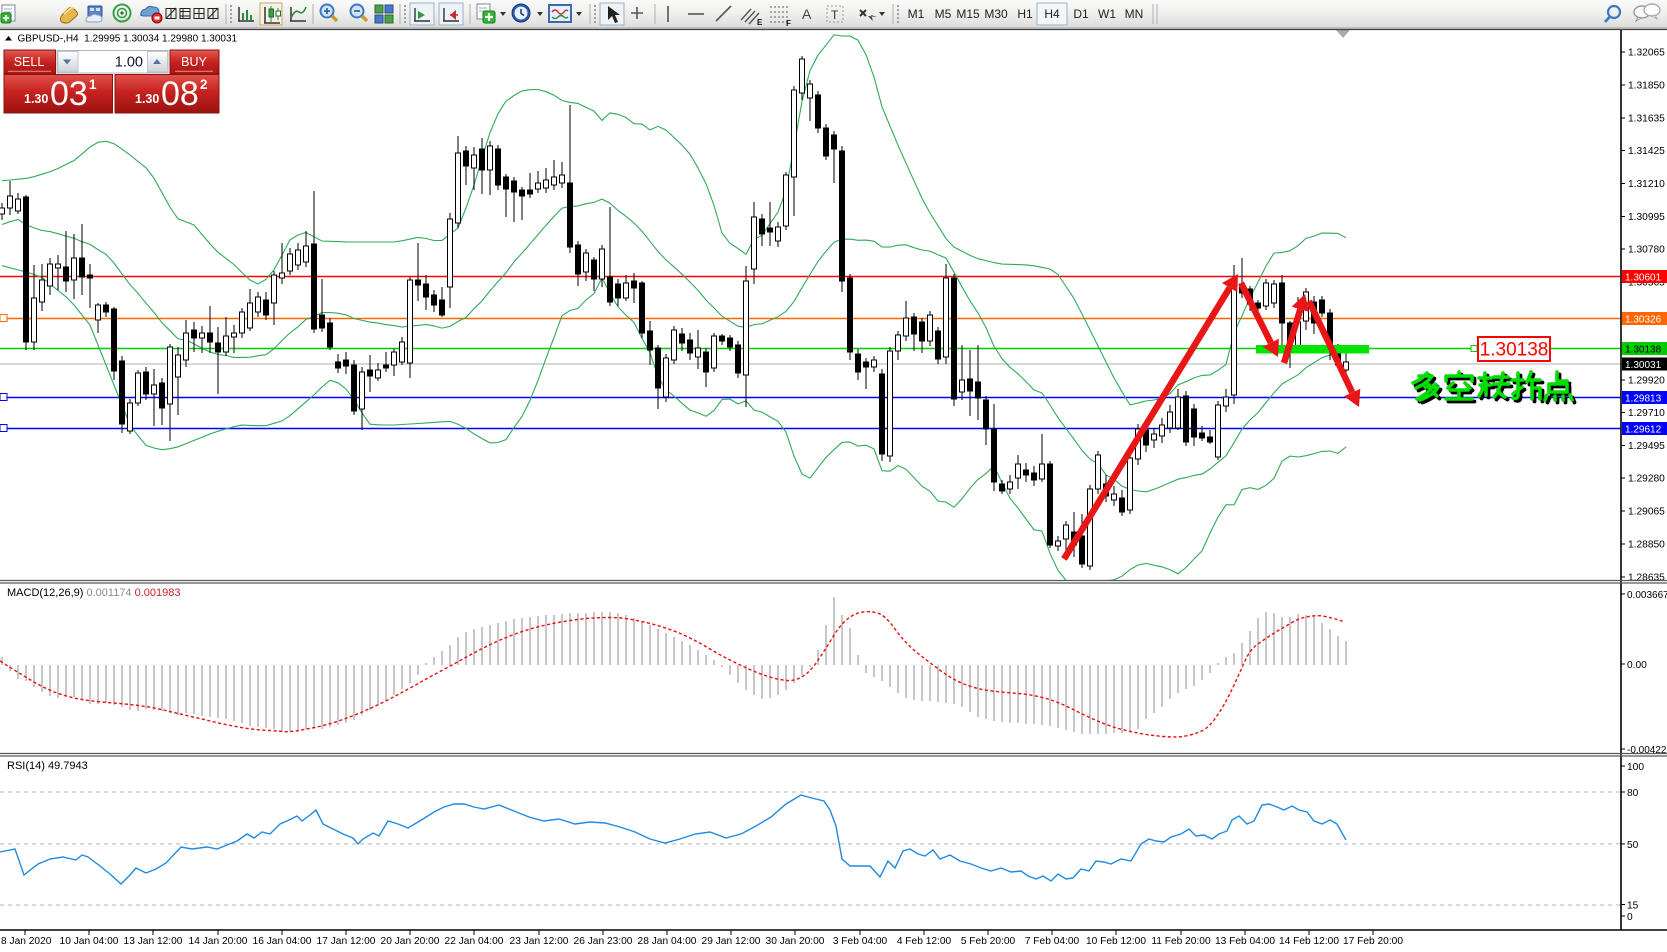 This screenshot has width=1667, height=952. I want to click on svg-text: 1.32065, so click(1646, 53).